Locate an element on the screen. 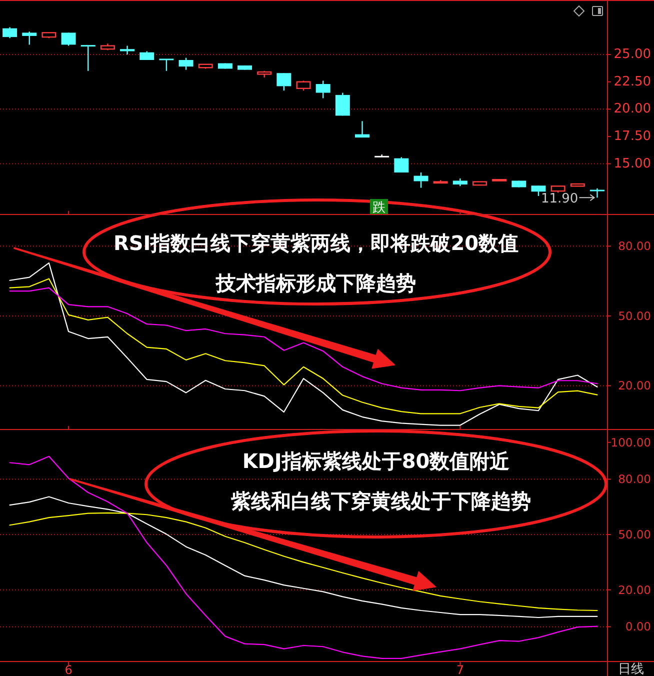 The height and width of the screenshot is (676, 654). y-tick-label: 0.00 is located at coordinates (638, 627).